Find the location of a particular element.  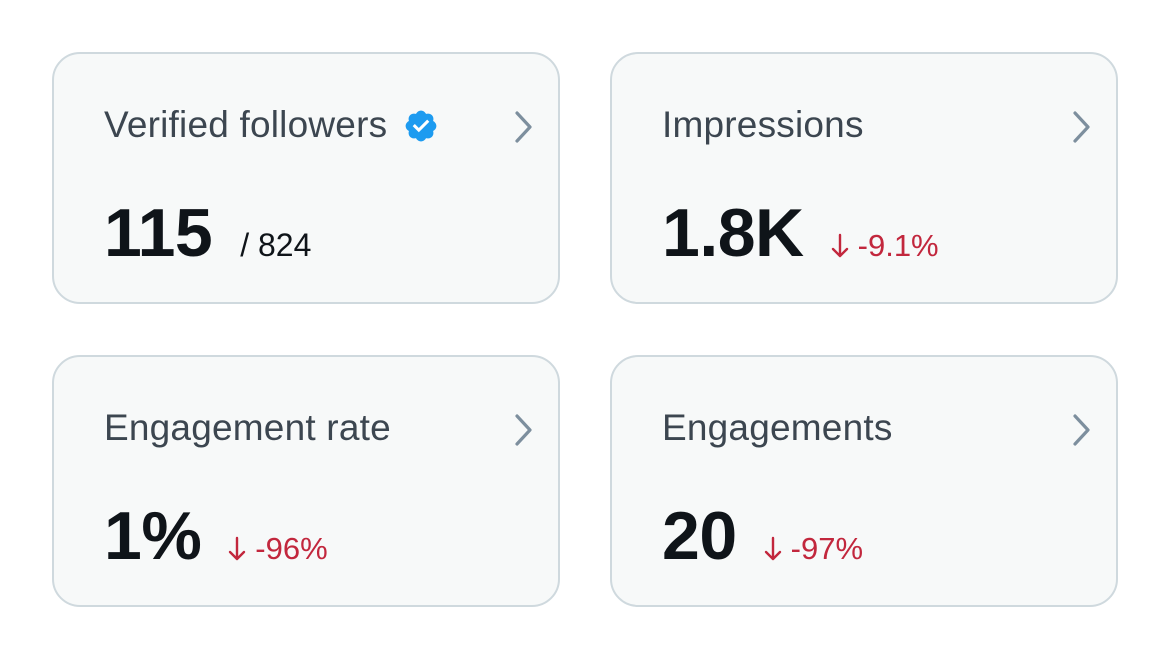

card-title: Engagement rate is located at coordinates (247, 428).